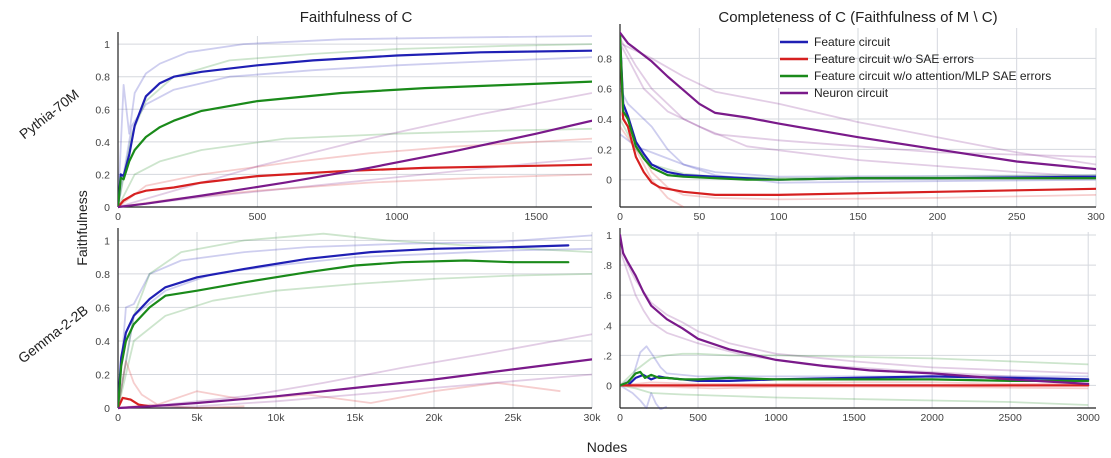 This screenshot has height=458, width=1111. Describe the element at coordinates (197, 418) in the screenshot. I see `x-tick-label: 5k` at that location.